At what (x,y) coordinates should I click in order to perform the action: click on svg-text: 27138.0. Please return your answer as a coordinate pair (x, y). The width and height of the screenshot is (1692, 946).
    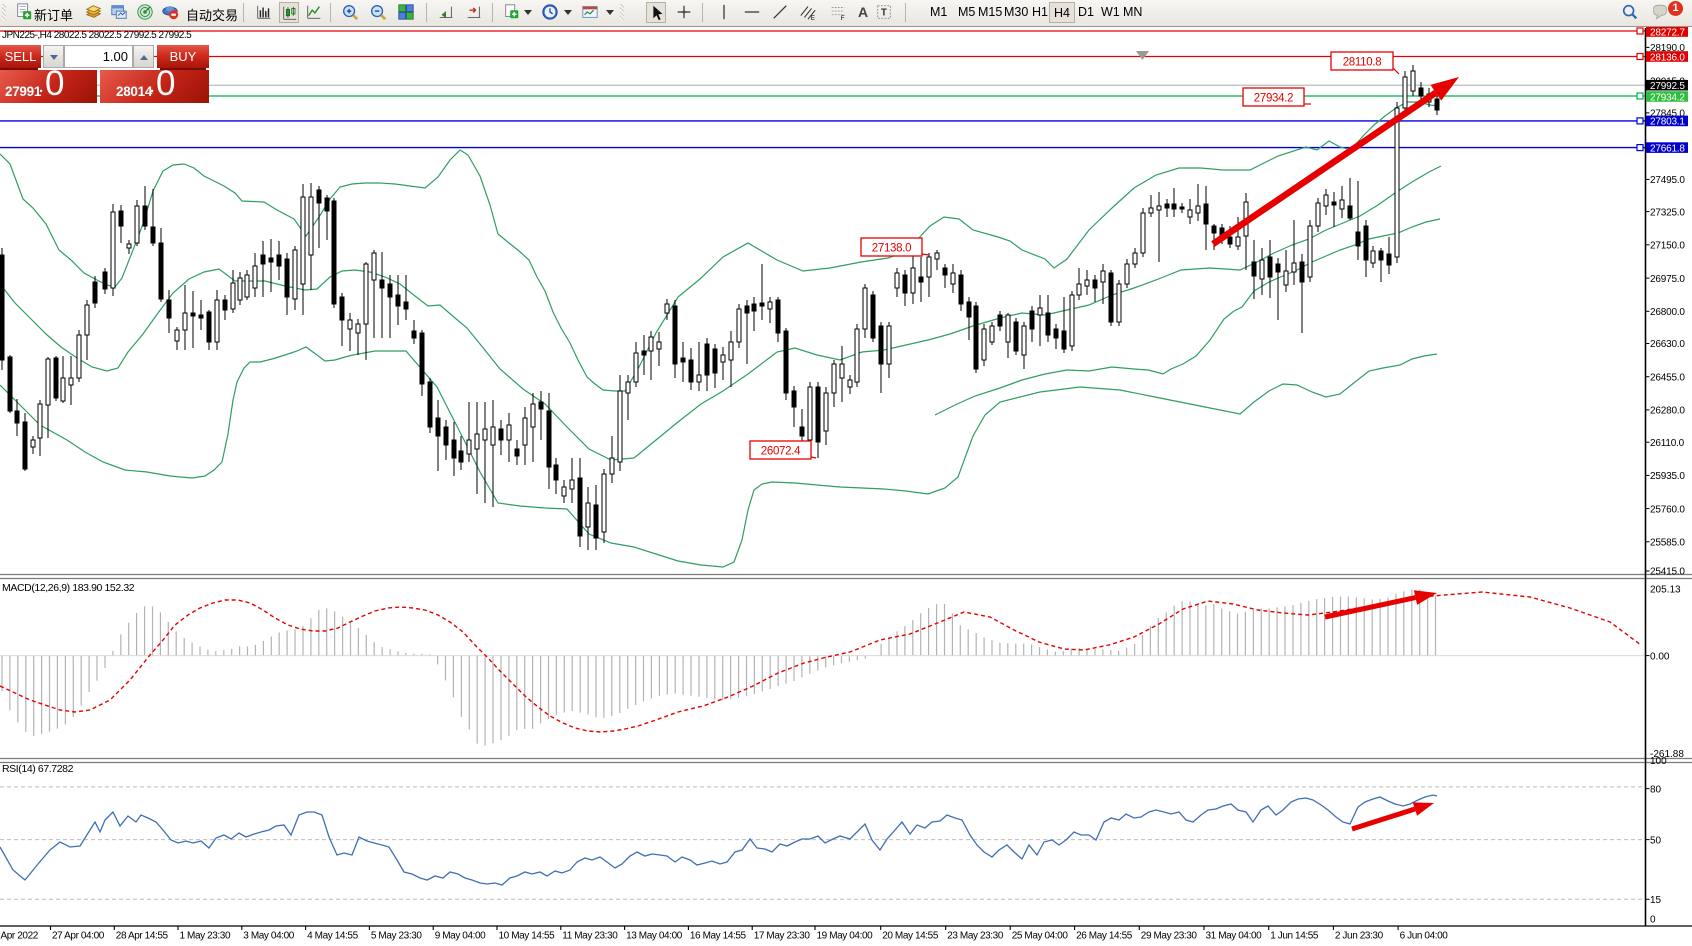
    Looking at the image, I should click on (891, 249).